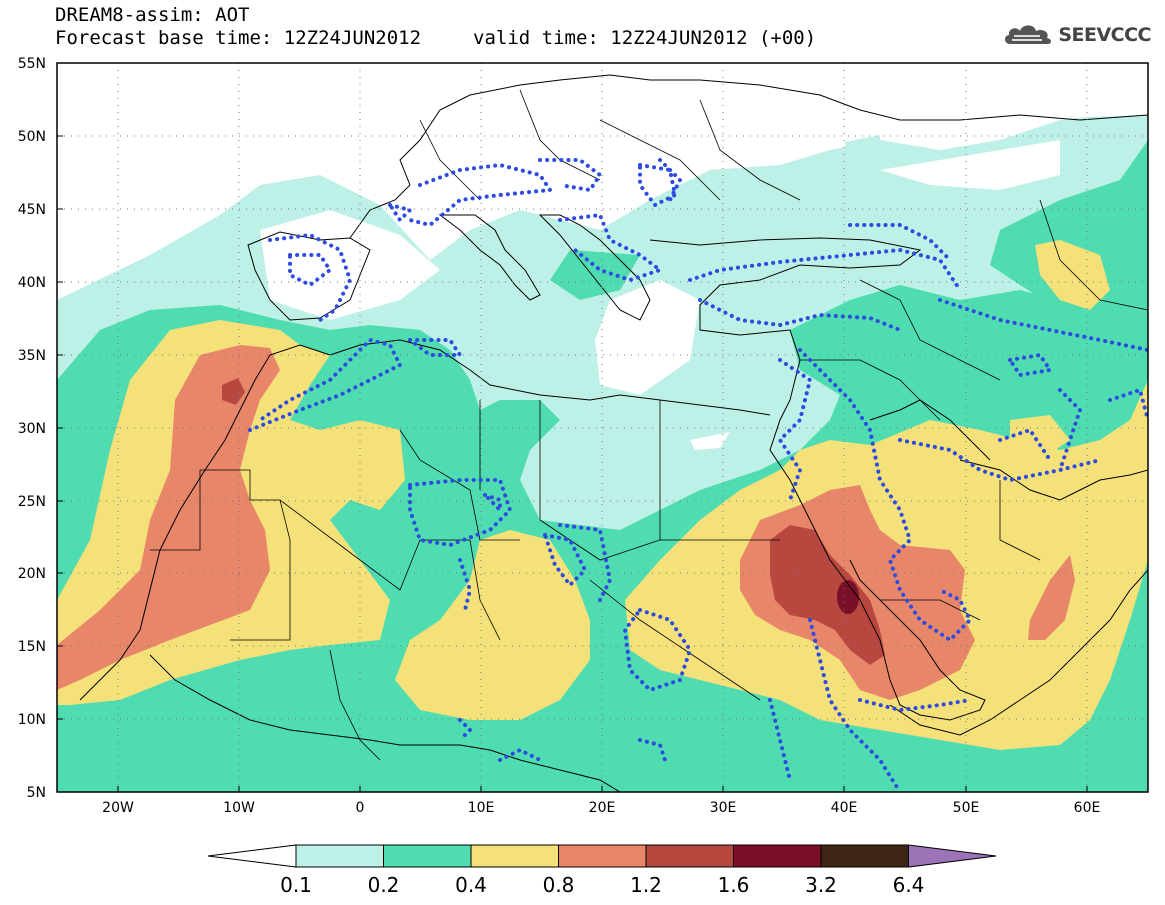  Describe the element at coordinates (602, 870) in the screenshot. I see `colorbar: 0.1 0.2 0.4 0.8 1.2 1.6 3.2 6.4` at that location.